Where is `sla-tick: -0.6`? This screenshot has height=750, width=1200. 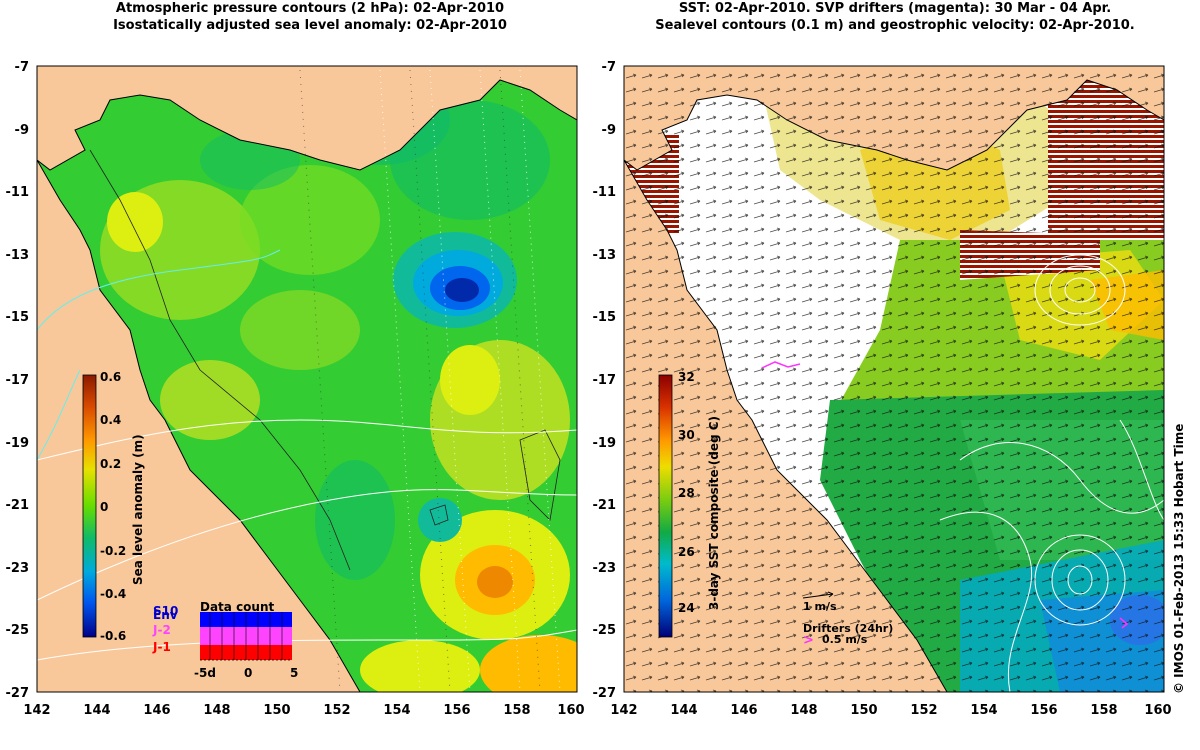
sla-tick: -0.6 is located at coordinates (113, 636).